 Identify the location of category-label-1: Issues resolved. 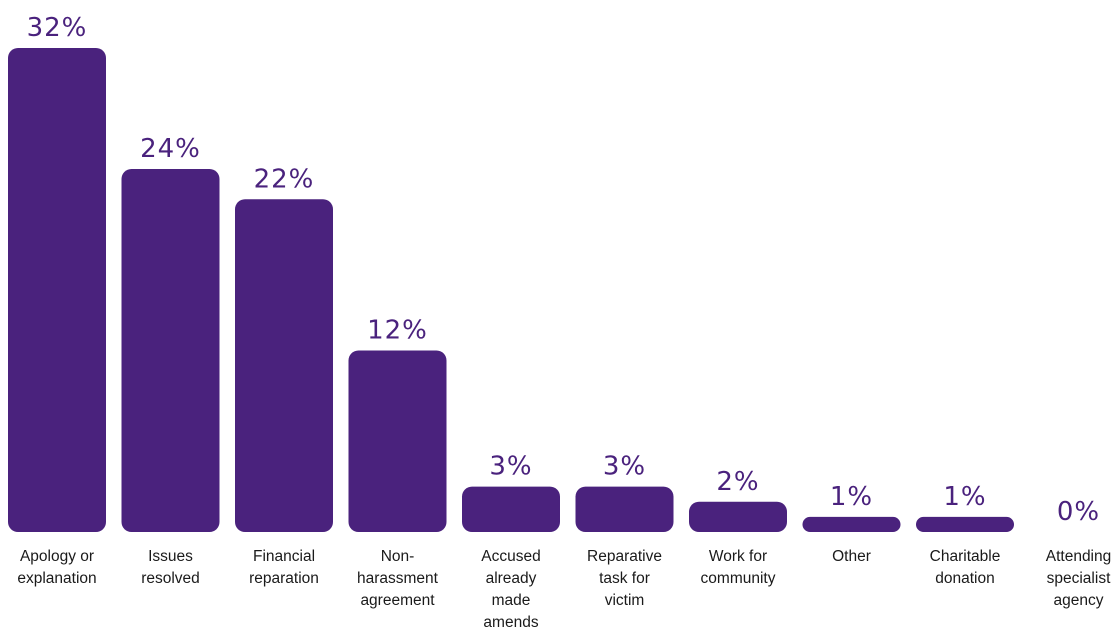
(170, 567).